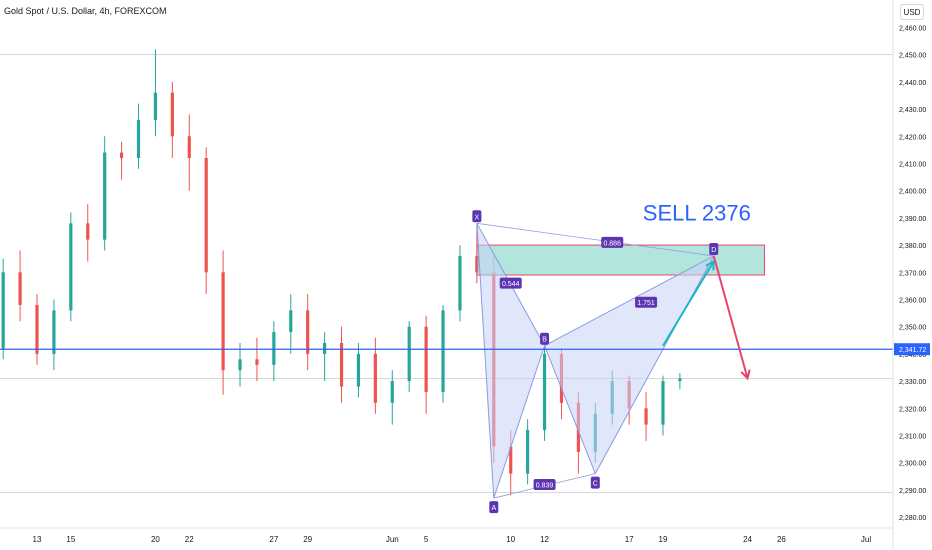 Image resolution: width=932 pixels, height=550 pixels. What do you see at coordinates (663, 539) in the screenshot?
I see `time-tick-label: 19` at bounding box center [663, 539].